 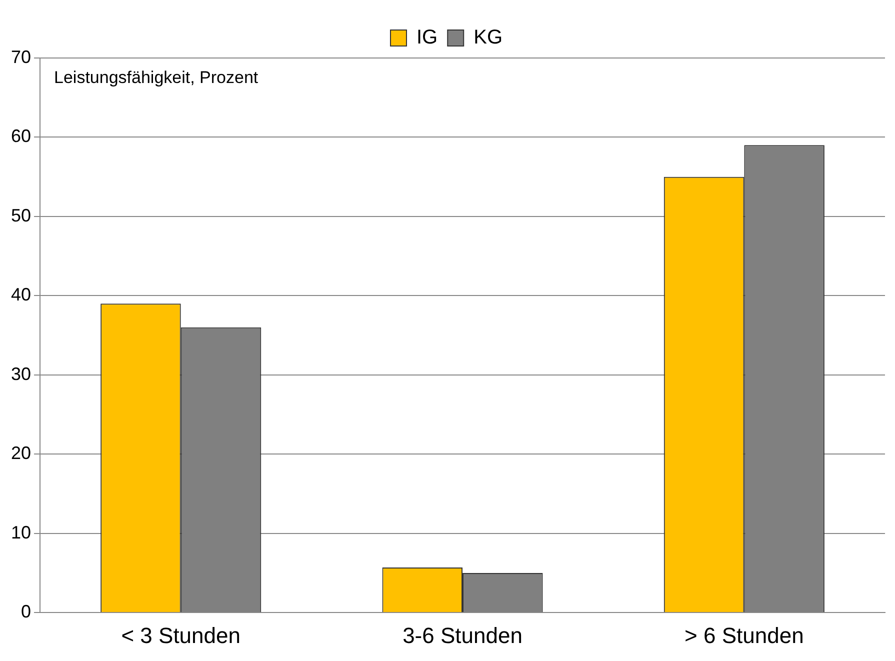 What do you see at coordinates (21, 56) in the screenshot?
I see `y-tick-label: 70` at bounding box center [21, 56].